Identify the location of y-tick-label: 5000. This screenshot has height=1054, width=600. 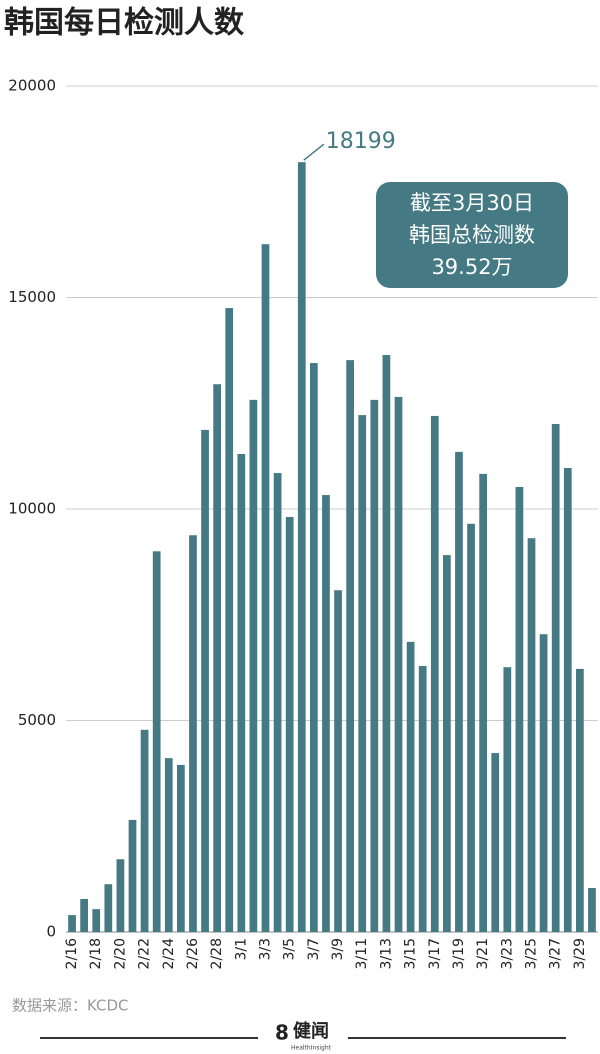
(37, 720).